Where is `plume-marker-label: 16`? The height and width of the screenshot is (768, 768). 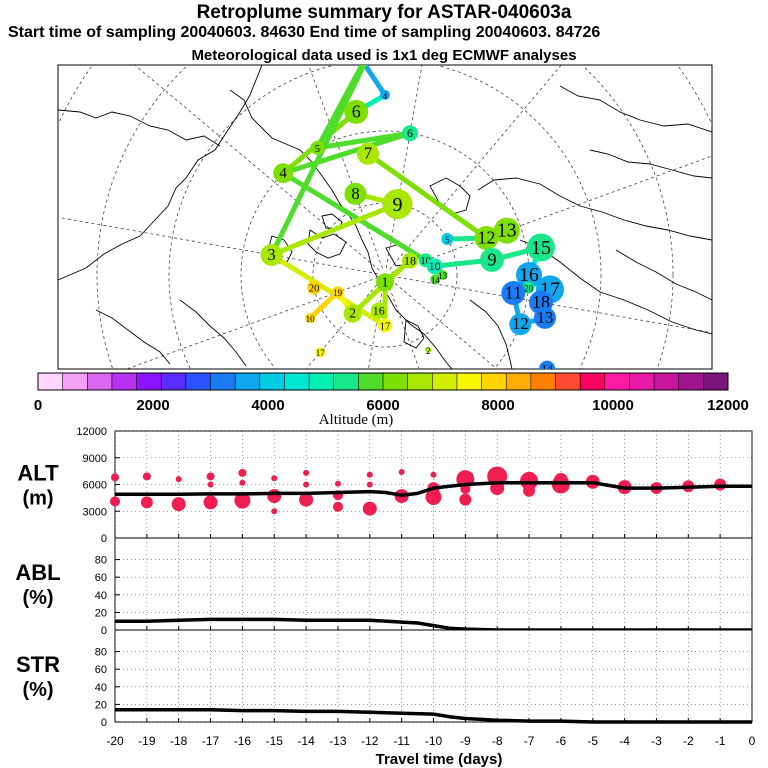
plume-marker-label: 16 is located at coordinates (529, 275).